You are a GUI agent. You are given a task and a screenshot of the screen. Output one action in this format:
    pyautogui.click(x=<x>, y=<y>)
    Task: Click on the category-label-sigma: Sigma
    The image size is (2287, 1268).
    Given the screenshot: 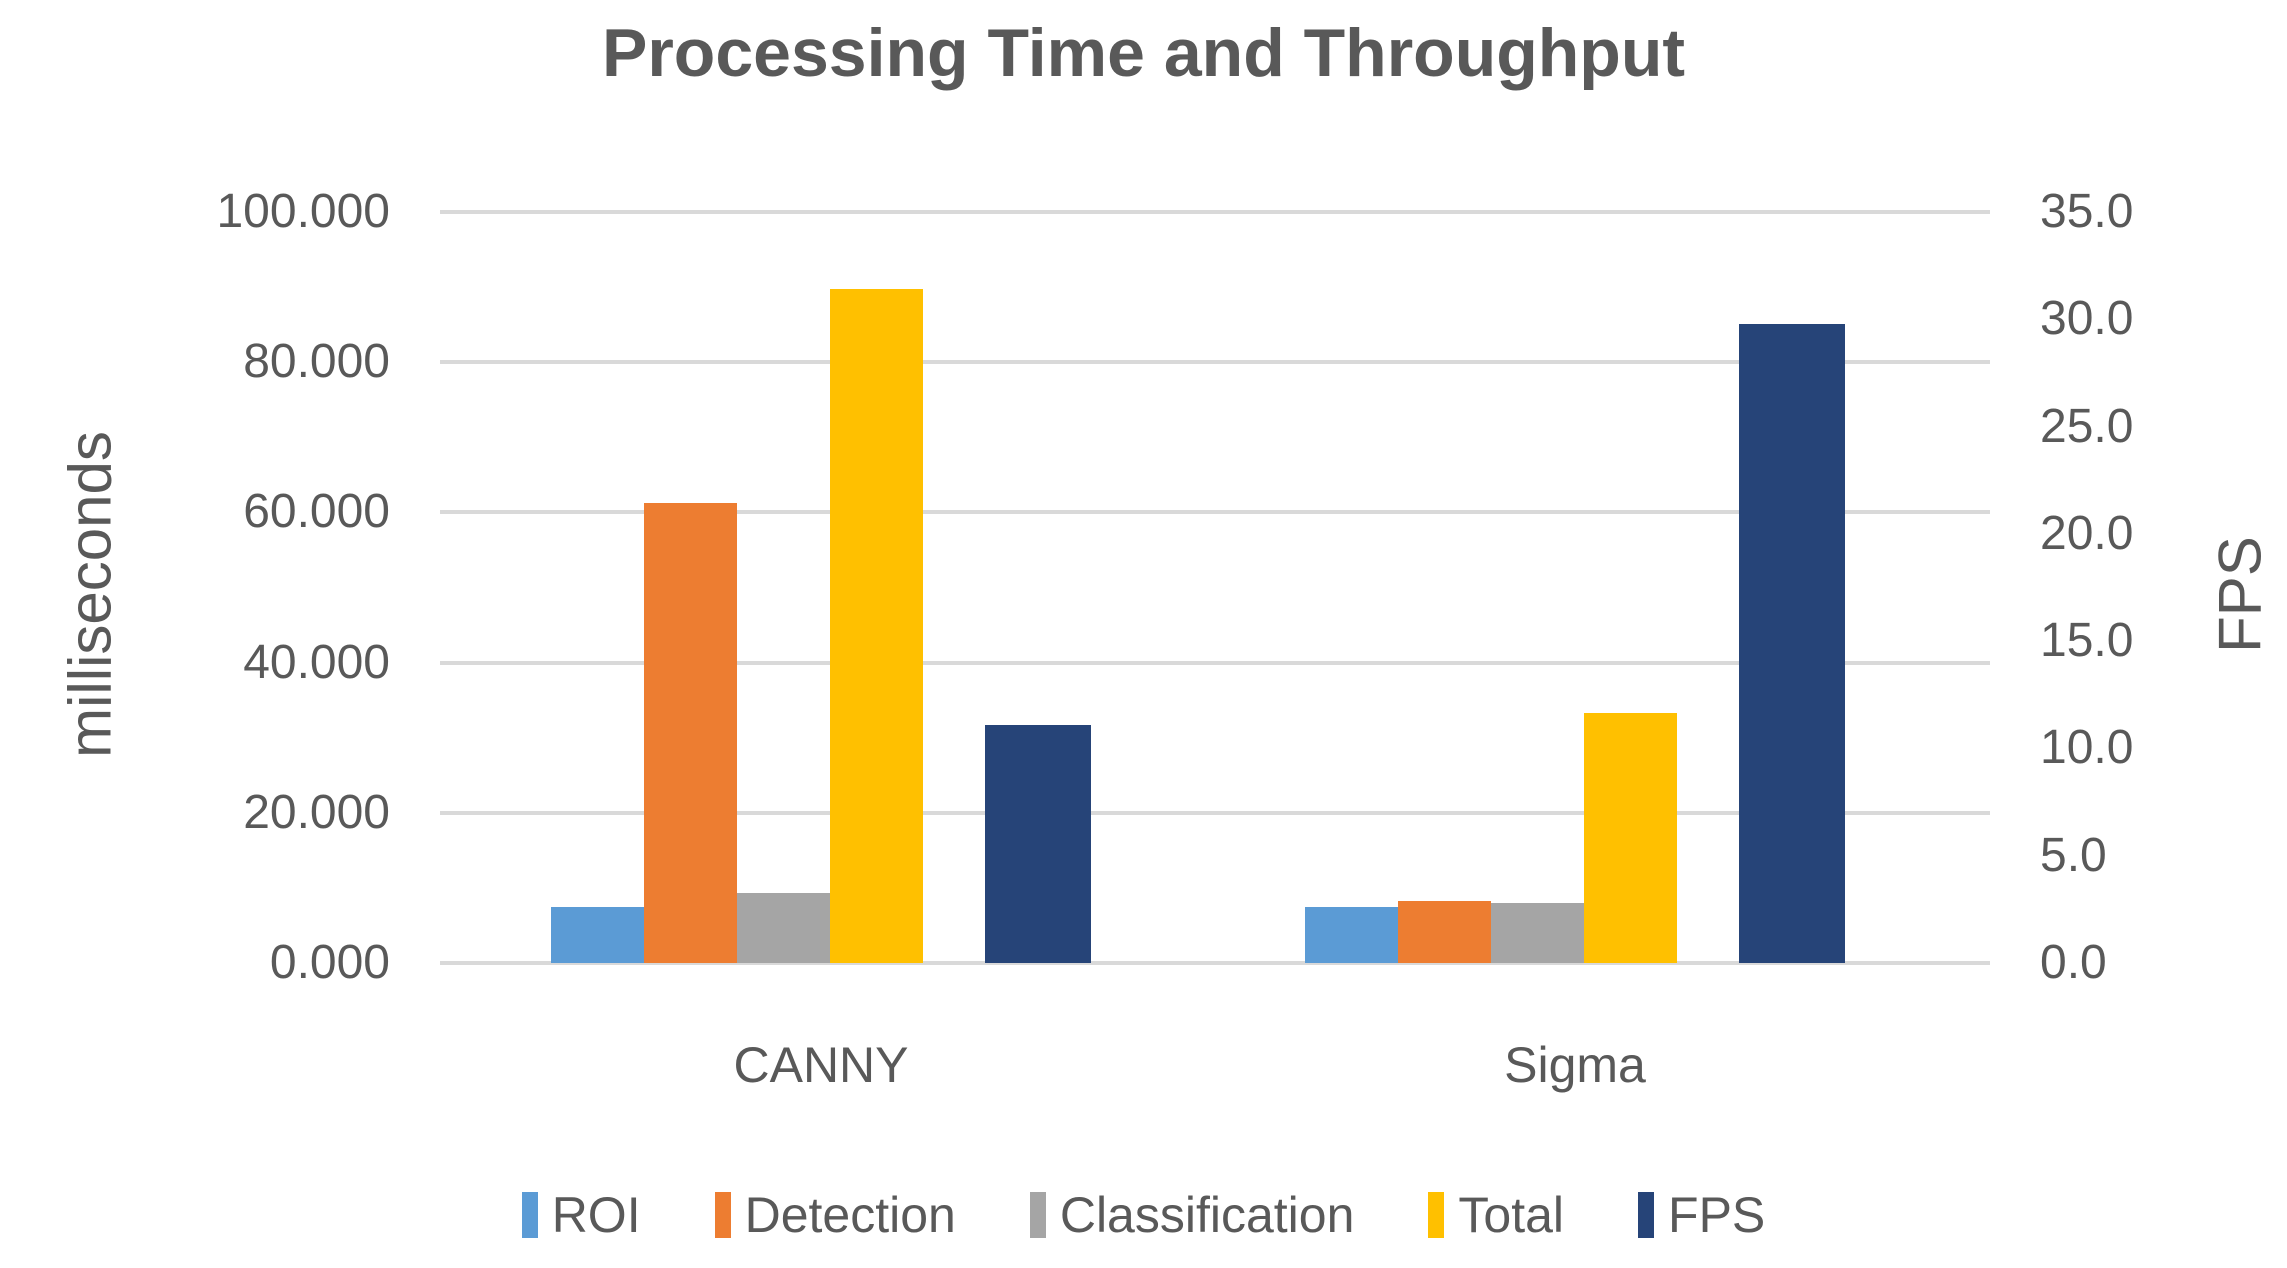 What is the action you would take?
    pyautogui.click(x=1575, y=1065)
    